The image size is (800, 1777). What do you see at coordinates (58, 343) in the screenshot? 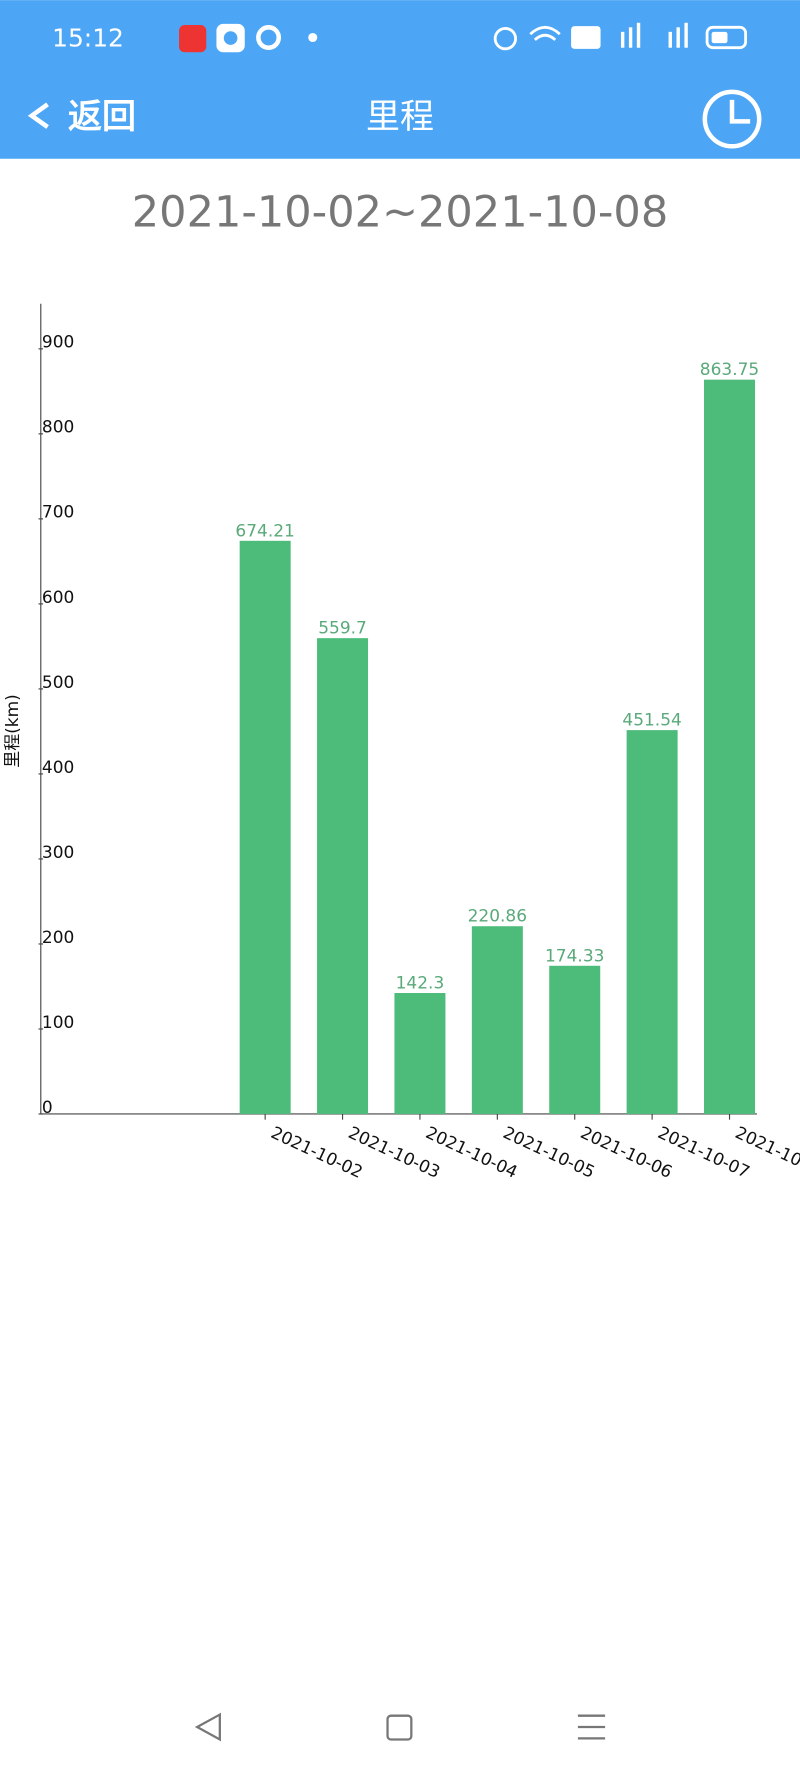
I see `y-tick-label: 900` at bounding box center [58, 343].